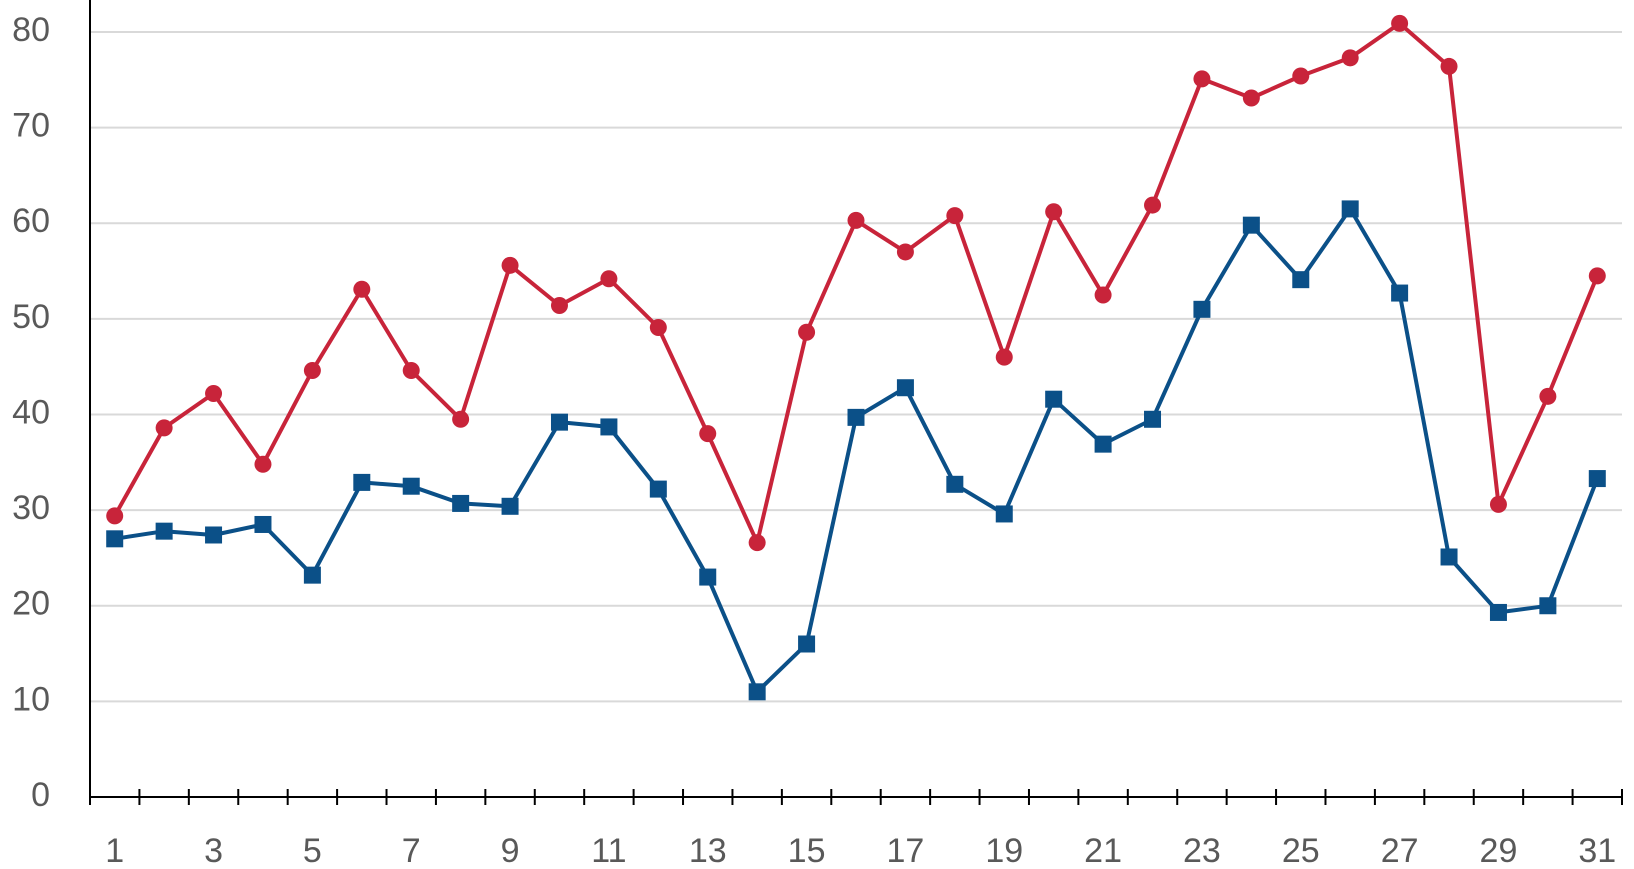 Image resolution: width=1634 pixels, height=869 pixels. I want to click on y-tick-label: 60, so click(31, 221).